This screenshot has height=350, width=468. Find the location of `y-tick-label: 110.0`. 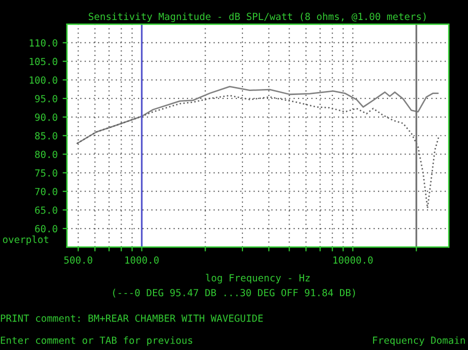

y-tick-label: 110.0 is located at coordinates (44, 43).